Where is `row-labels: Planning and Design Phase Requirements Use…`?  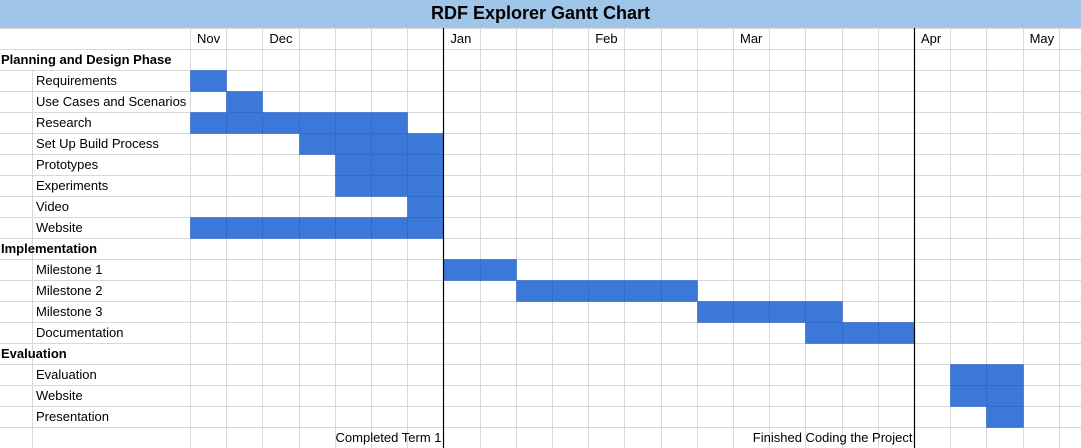
row-labels: Planning and Design Phase Requirements Use… is located at coordinates (94, 238).